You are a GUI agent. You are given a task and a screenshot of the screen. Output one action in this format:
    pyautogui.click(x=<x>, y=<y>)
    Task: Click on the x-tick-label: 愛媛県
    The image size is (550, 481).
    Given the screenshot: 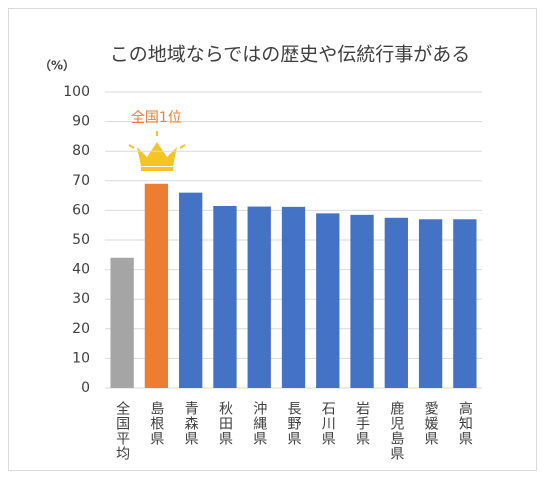 What is the action you would take?
    pyautogui.click(x=431, y=423)
    